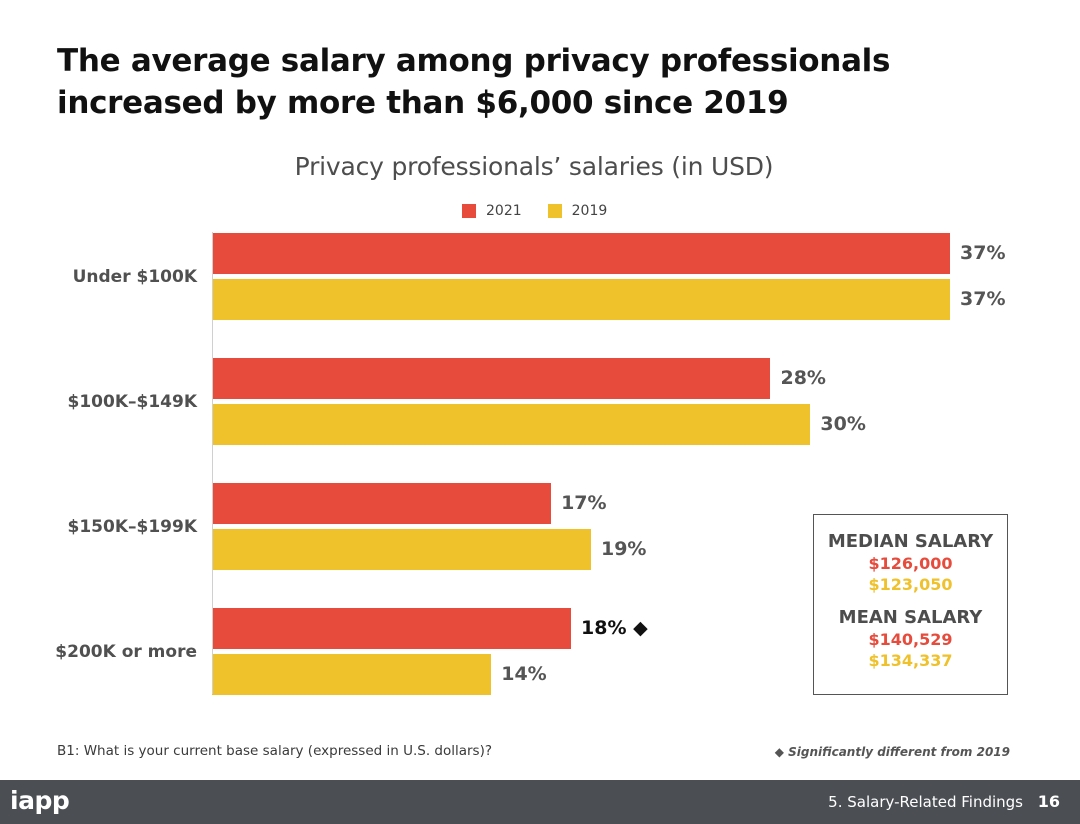 Image resolution: width=1080 pixels, height=824 pixels. Describe the element at coordinates (134, 277) in the screenshot. I see `category-label: Under $100K` at that location.